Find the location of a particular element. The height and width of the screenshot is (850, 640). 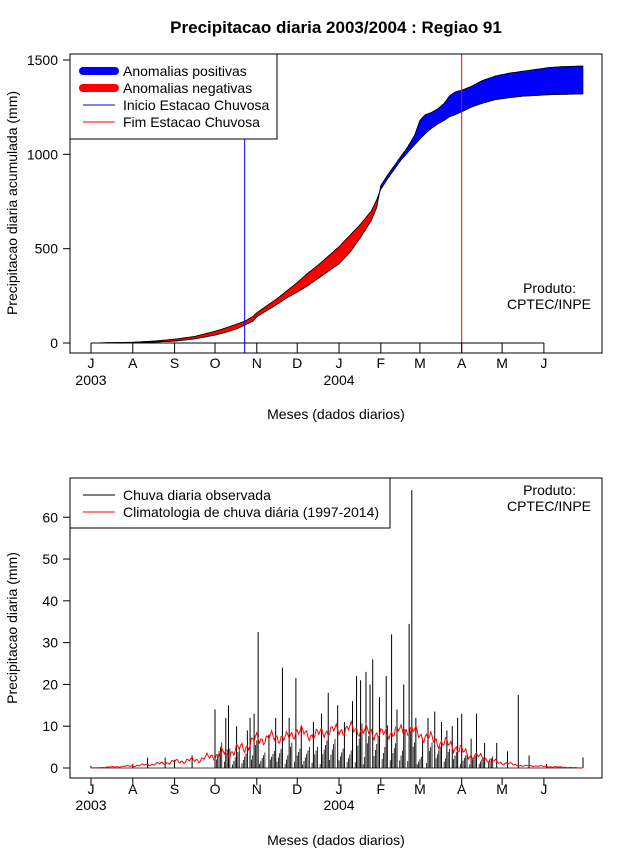

negative-anomaly-band is located at coordinates (235, 270).